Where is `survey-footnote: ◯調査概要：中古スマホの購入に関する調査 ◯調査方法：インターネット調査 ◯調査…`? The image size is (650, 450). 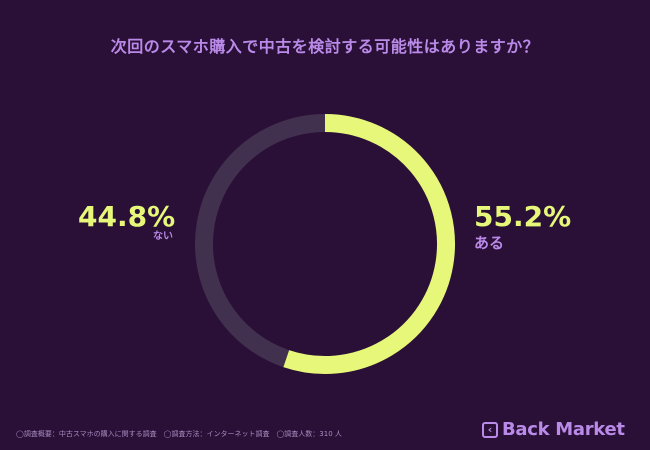
survey-footnote: ◯調査概要：中古スマホの購入に関する調査 ◯調査方法：インターネット調査 ◯調査… is located at coordinates (179, 434).